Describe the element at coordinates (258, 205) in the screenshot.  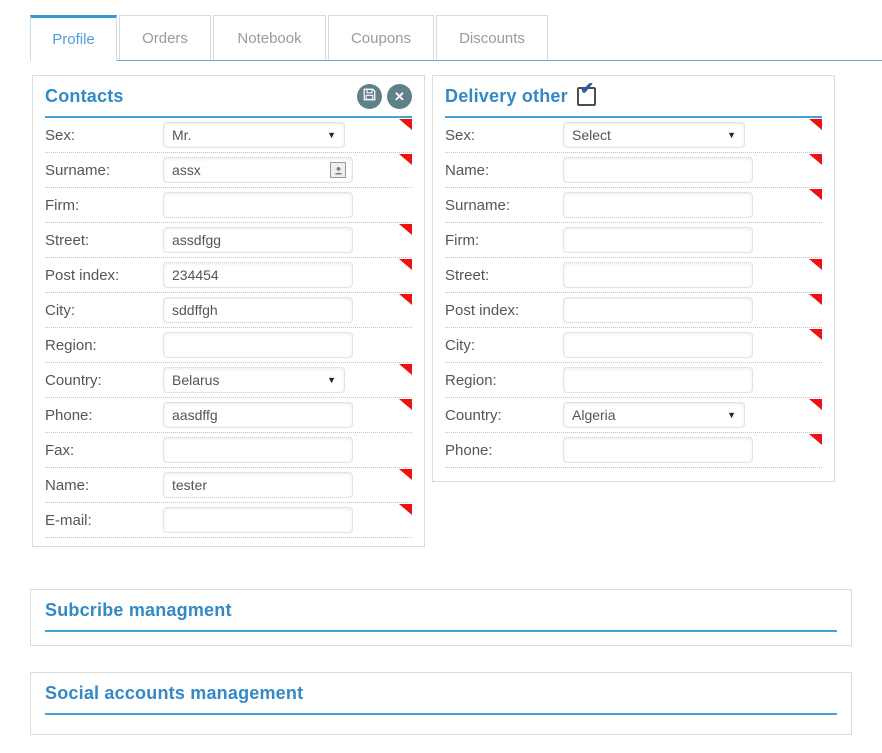
I see `contacts-firm-input` at that location.